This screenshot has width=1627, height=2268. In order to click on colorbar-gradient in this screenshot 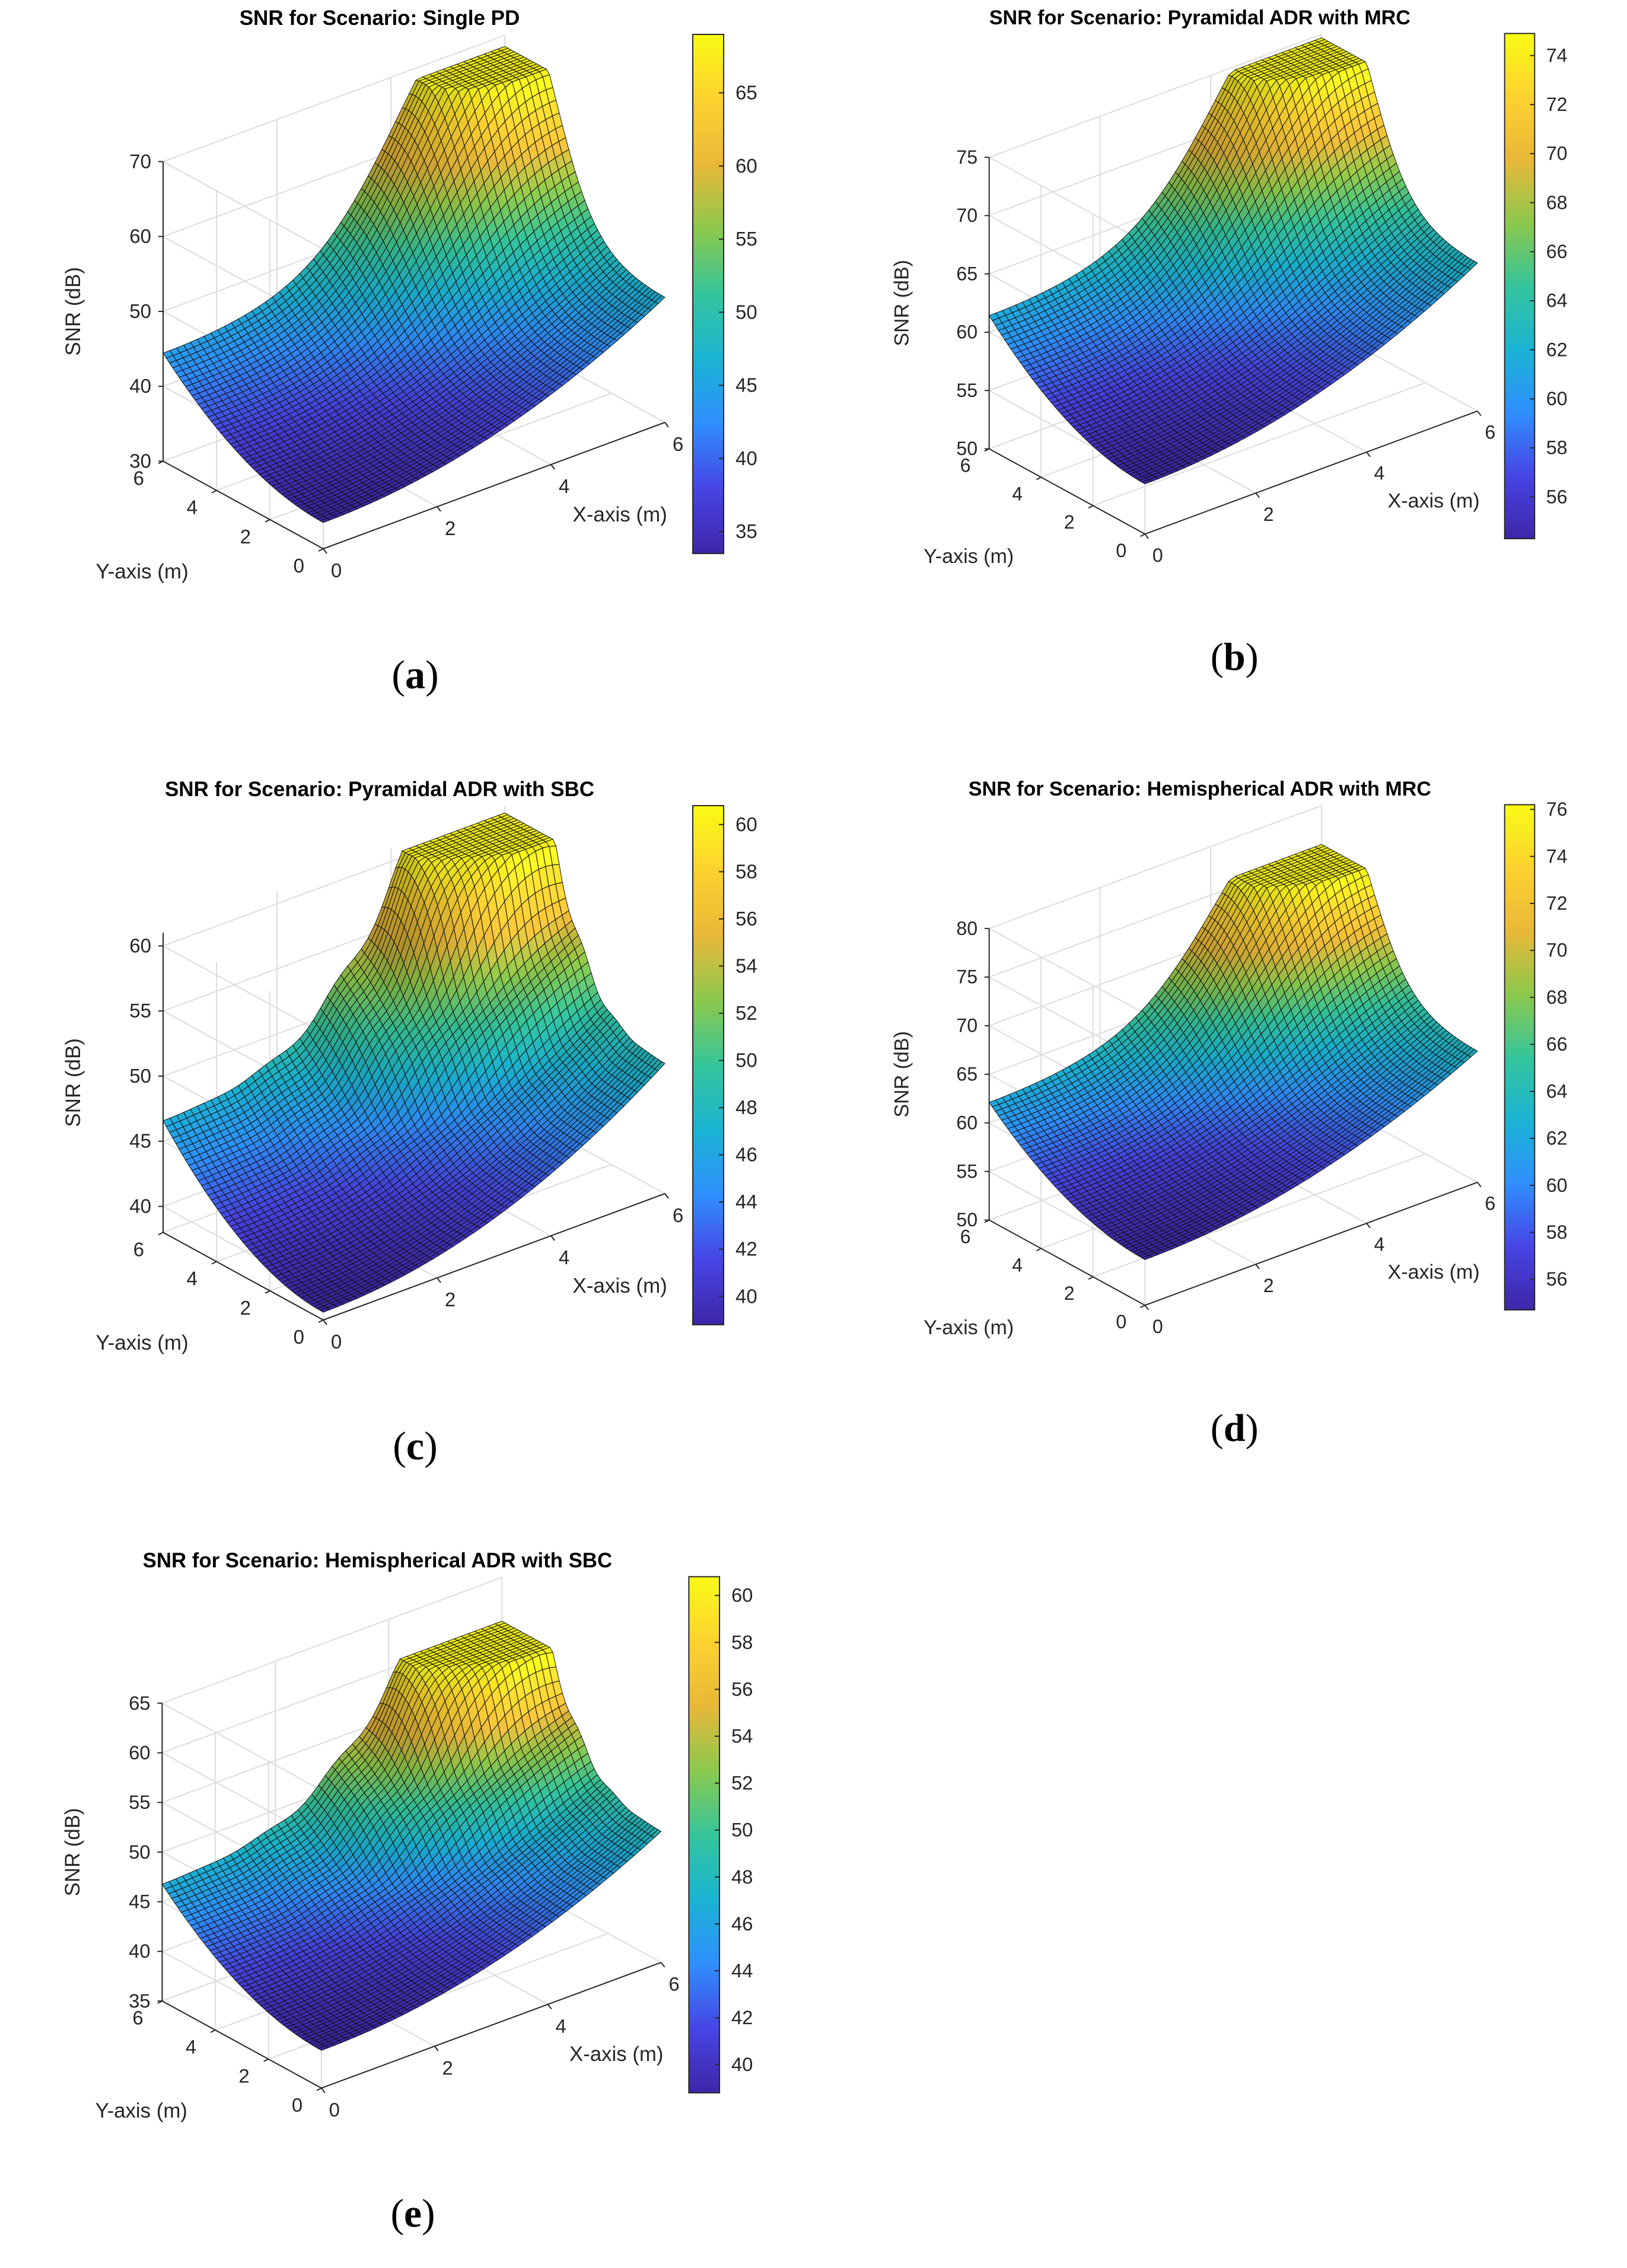, I will do `click(708, 294)`.